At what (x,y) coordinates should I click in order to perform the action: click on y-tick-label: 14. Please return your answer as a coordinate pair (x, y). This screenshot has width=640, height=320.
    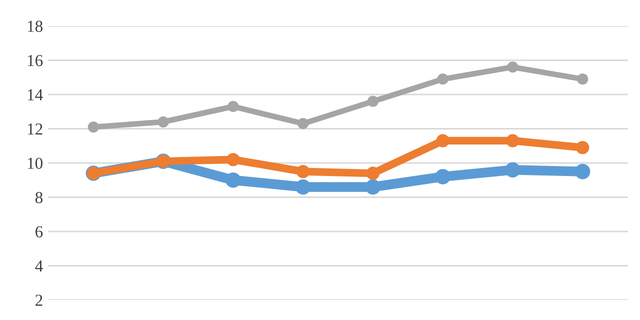
    Looking at the image, I should click on (35, 94).